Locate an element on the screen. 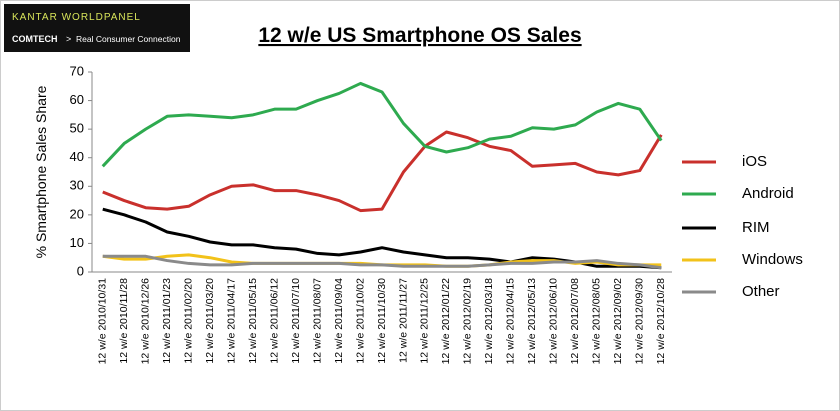  brand: KANTAR WORLDPANEL is located at coordinates (76, 17).